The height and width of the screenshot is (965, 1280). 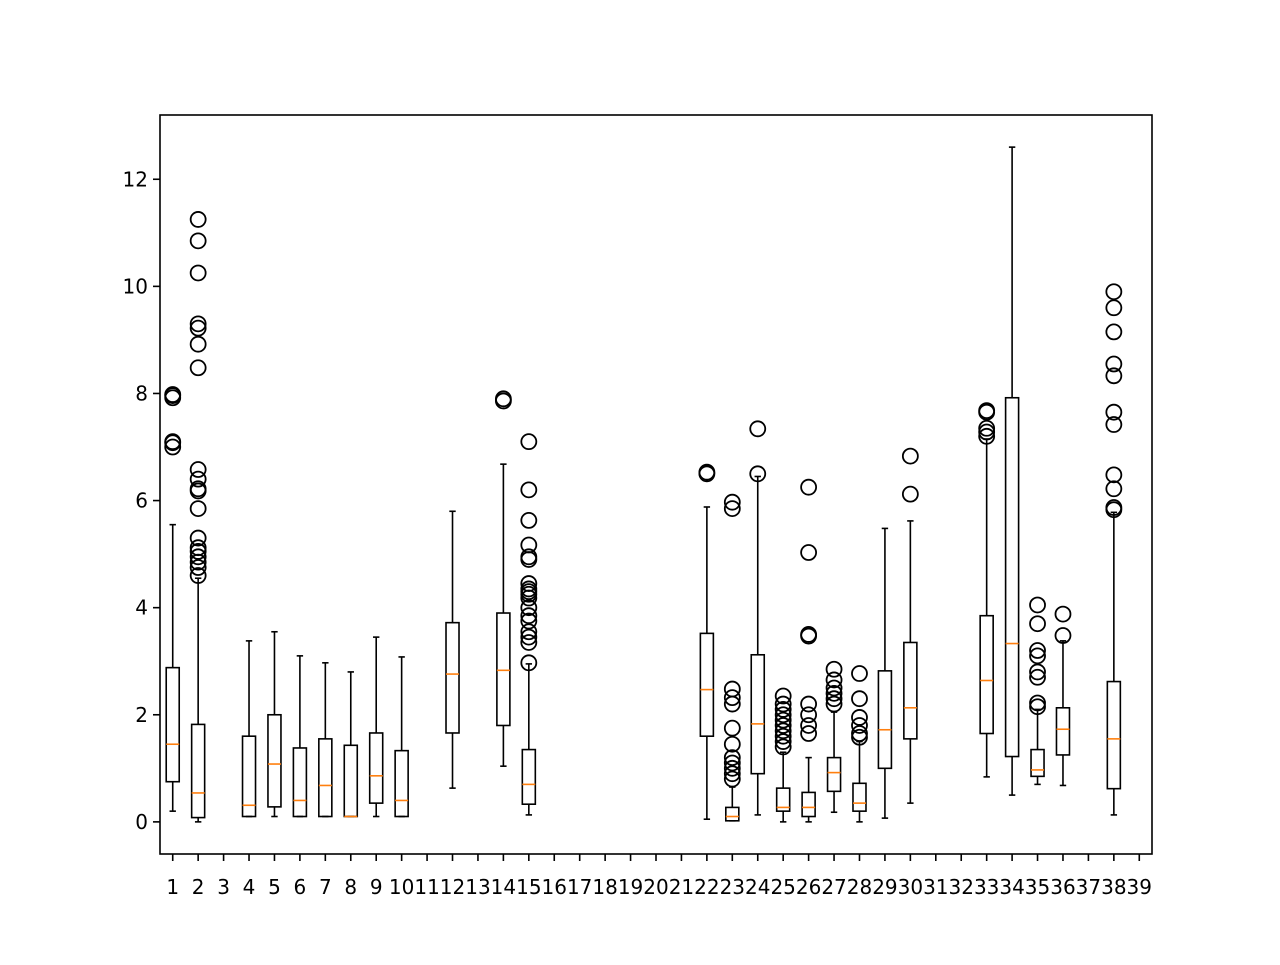 What do you see at coordinates (477, 887) in the screenshot?
I see `x-tick-label: 13` at bounding box center [477, 887].